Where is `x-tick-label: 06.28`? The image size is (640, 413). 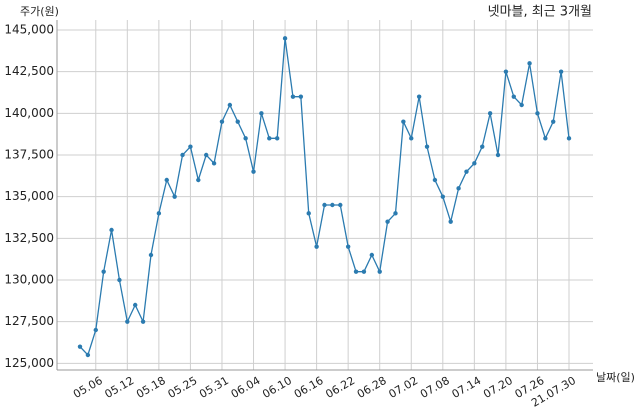 x-tick-label: 06.28 is located at coordinates (372, 387).